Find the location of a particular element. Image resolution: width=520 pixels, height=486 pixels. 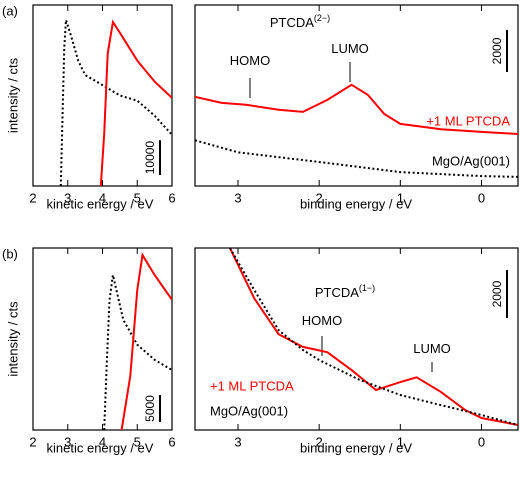

annotation: PTCDA(2−) is located at coordinates (300, 21).